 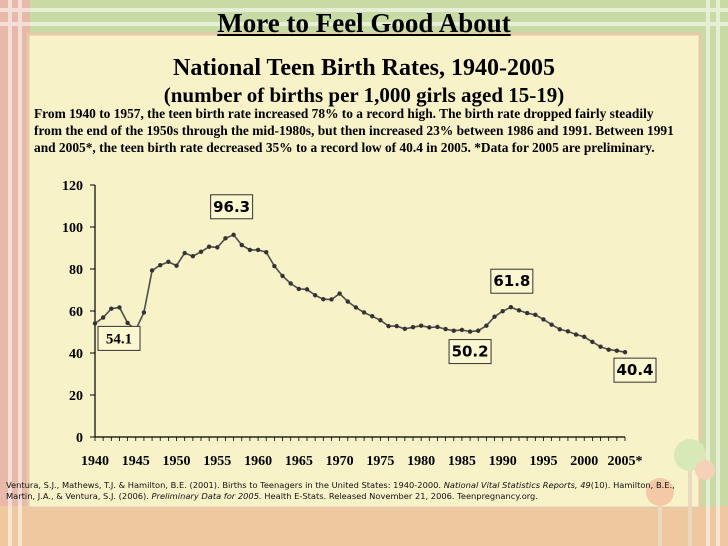 I want to click on x-tick-label: 1945, so click(x=136, y=461).